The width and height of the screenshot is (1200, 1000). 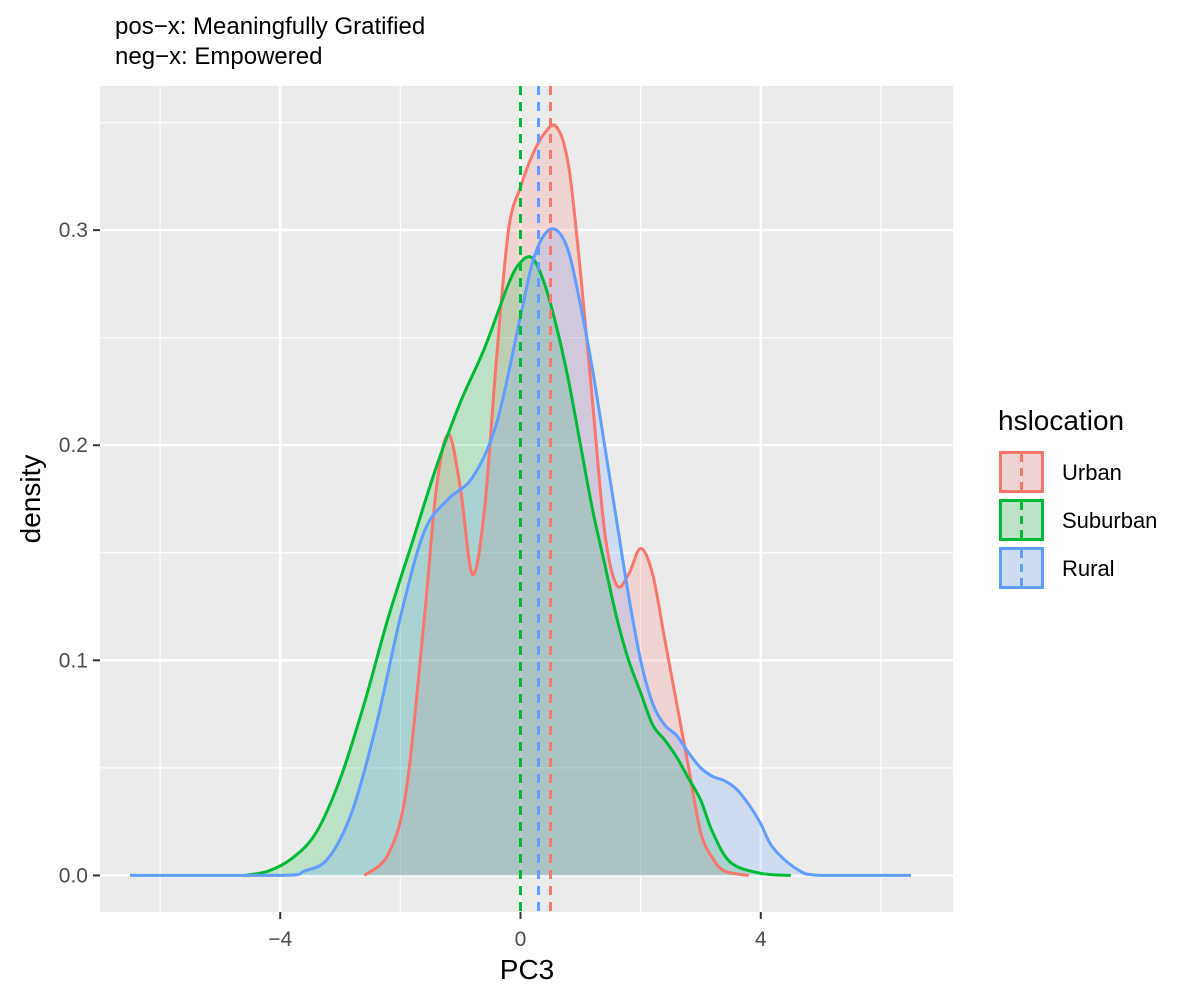 I want to click on legend-title: hslocation, so click(x=1061, y=420).